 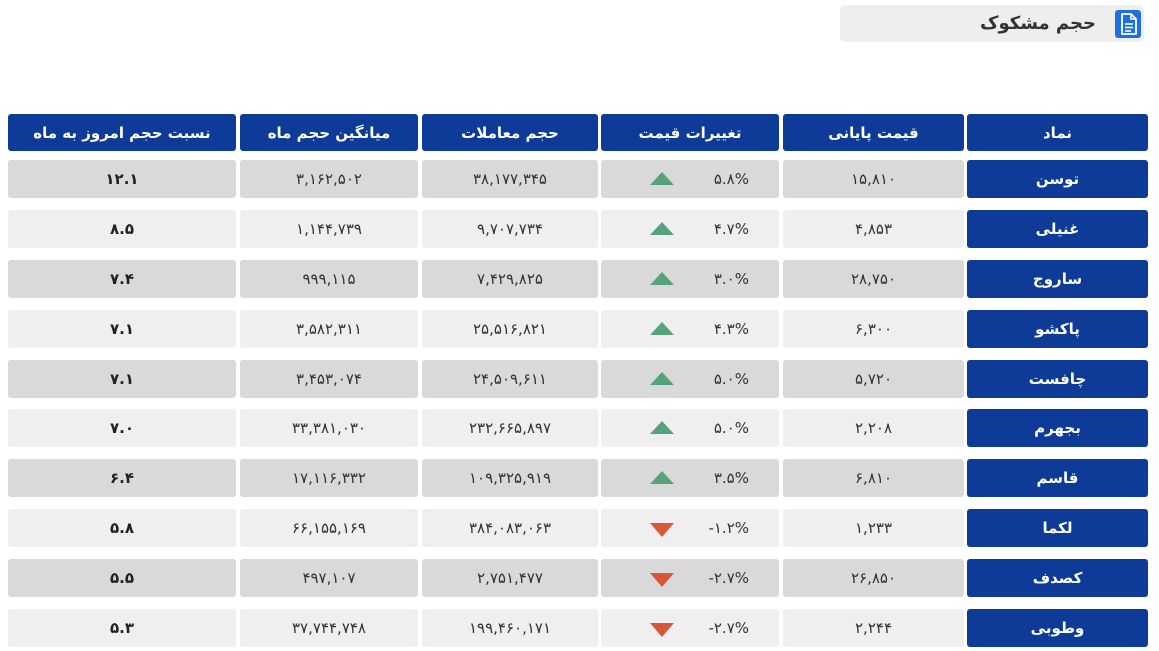 I want to click on close-price-cell: ۶,۸۱۰, so click(x=873, y=478).